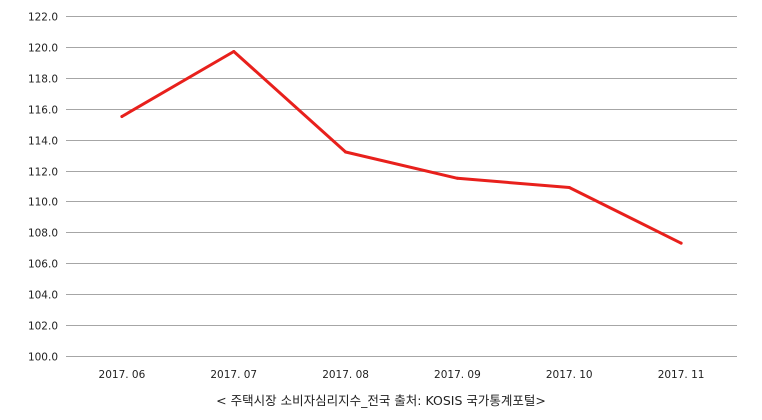 Image resolution: width=762 pixels, height=420 pixels. What do you see at coordinates (43, 296) in the screenshot?
I see `y-tick-label: 104.0` at bounding box center [43, 296].